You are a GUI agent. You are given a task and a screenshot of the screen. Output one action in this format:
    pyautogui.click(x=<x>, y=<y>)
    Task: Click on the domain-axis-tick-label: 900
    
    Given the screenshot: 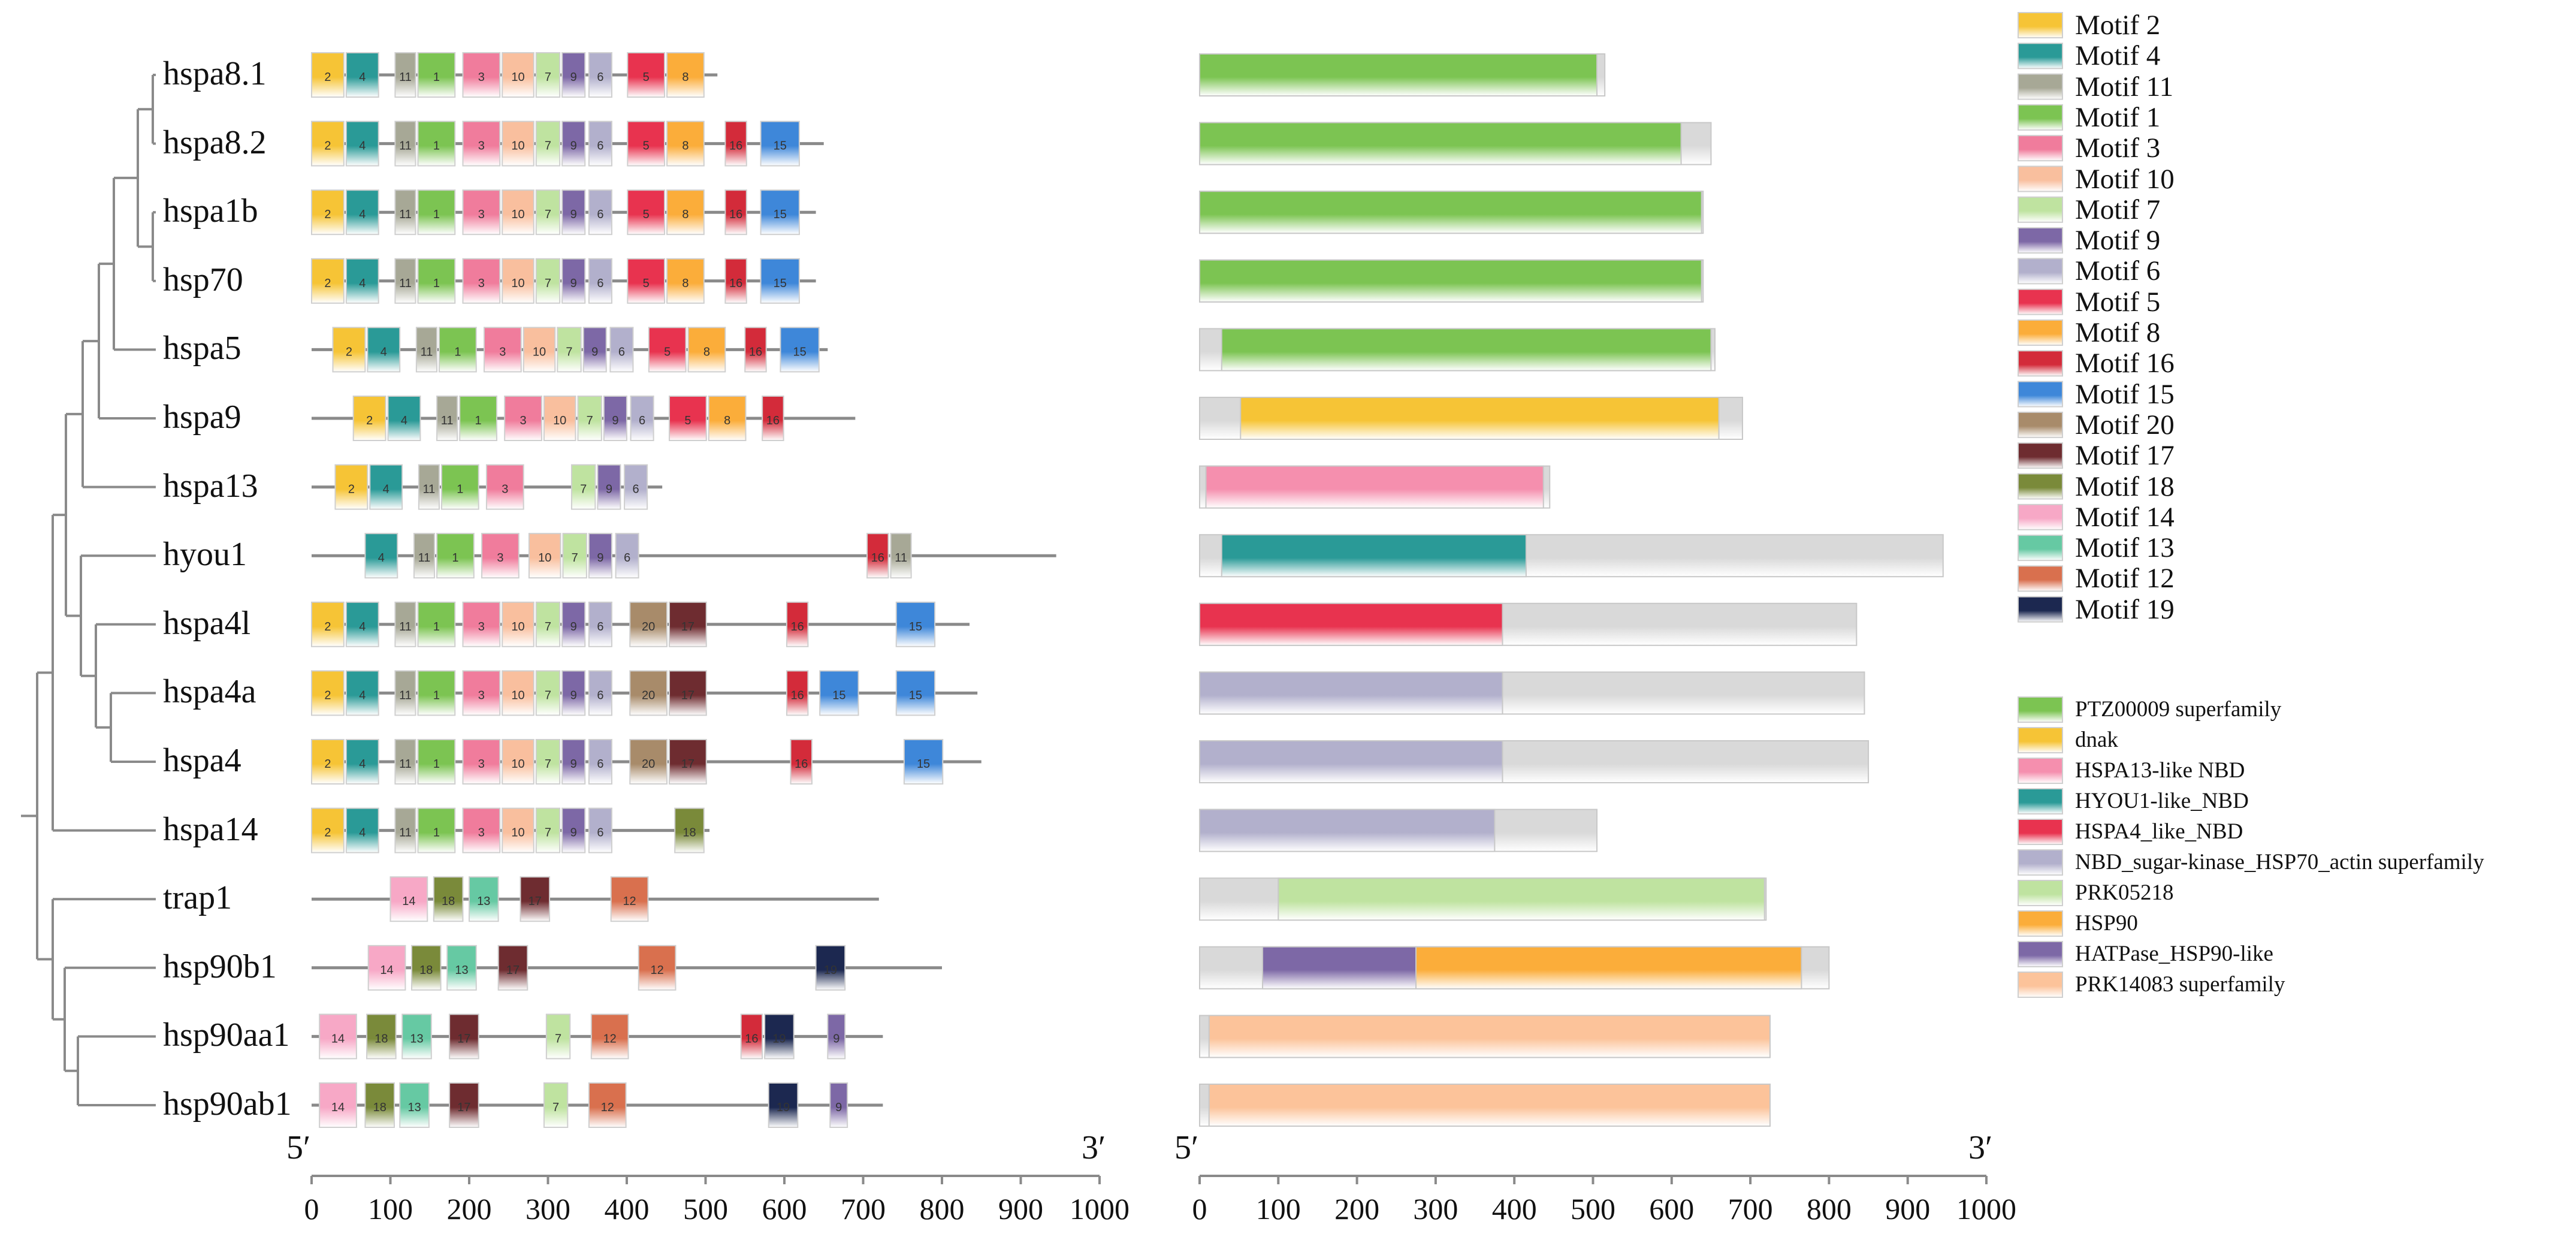 What is the action you would take?
    pyautogui.click(x=1908, y=1209)
    